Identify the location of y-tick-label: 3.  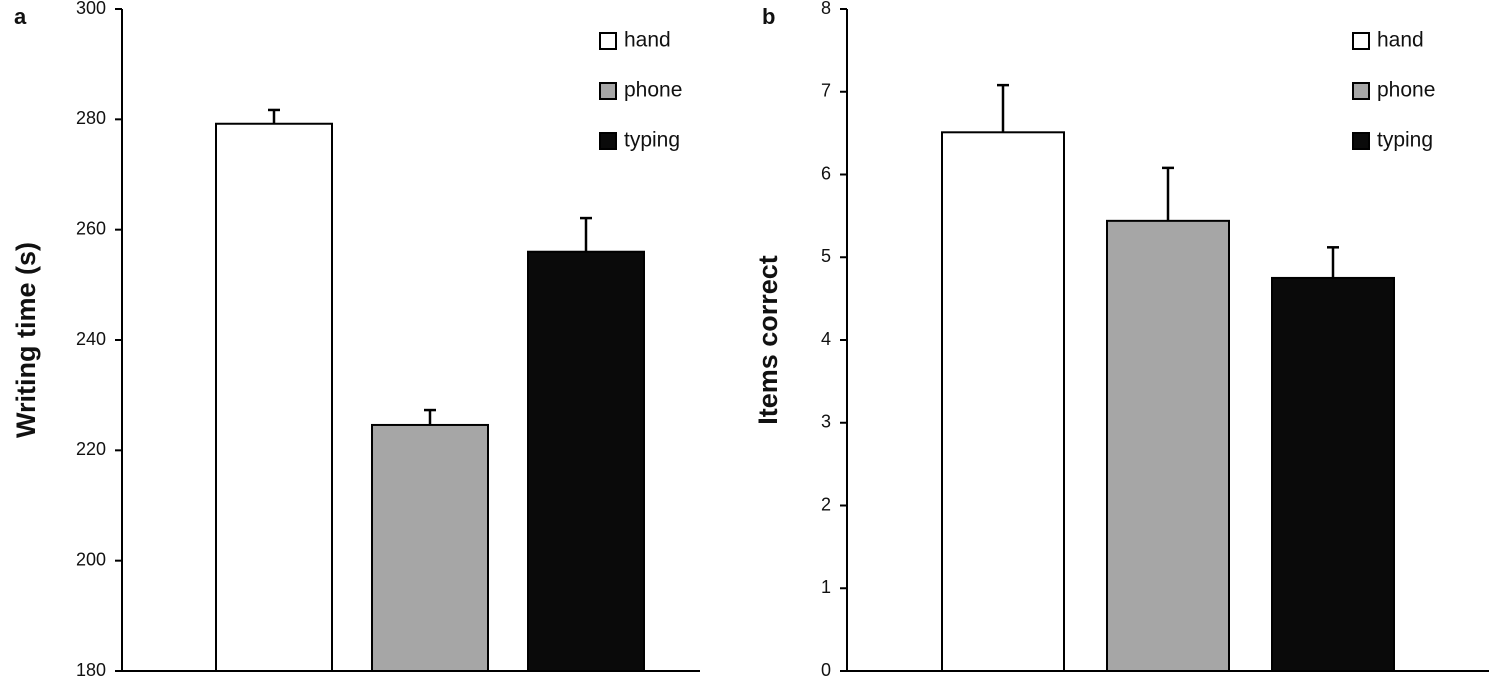
(826, 422).